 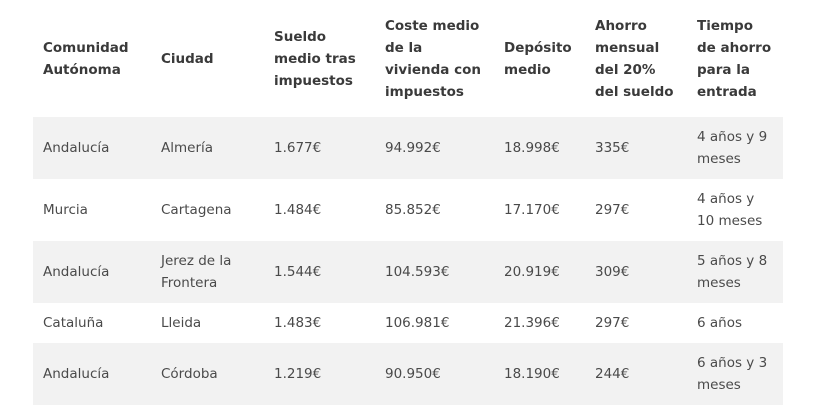 I want to click on cell-tiempo: 5 años y 8 meses, so click(x=735, y=272).